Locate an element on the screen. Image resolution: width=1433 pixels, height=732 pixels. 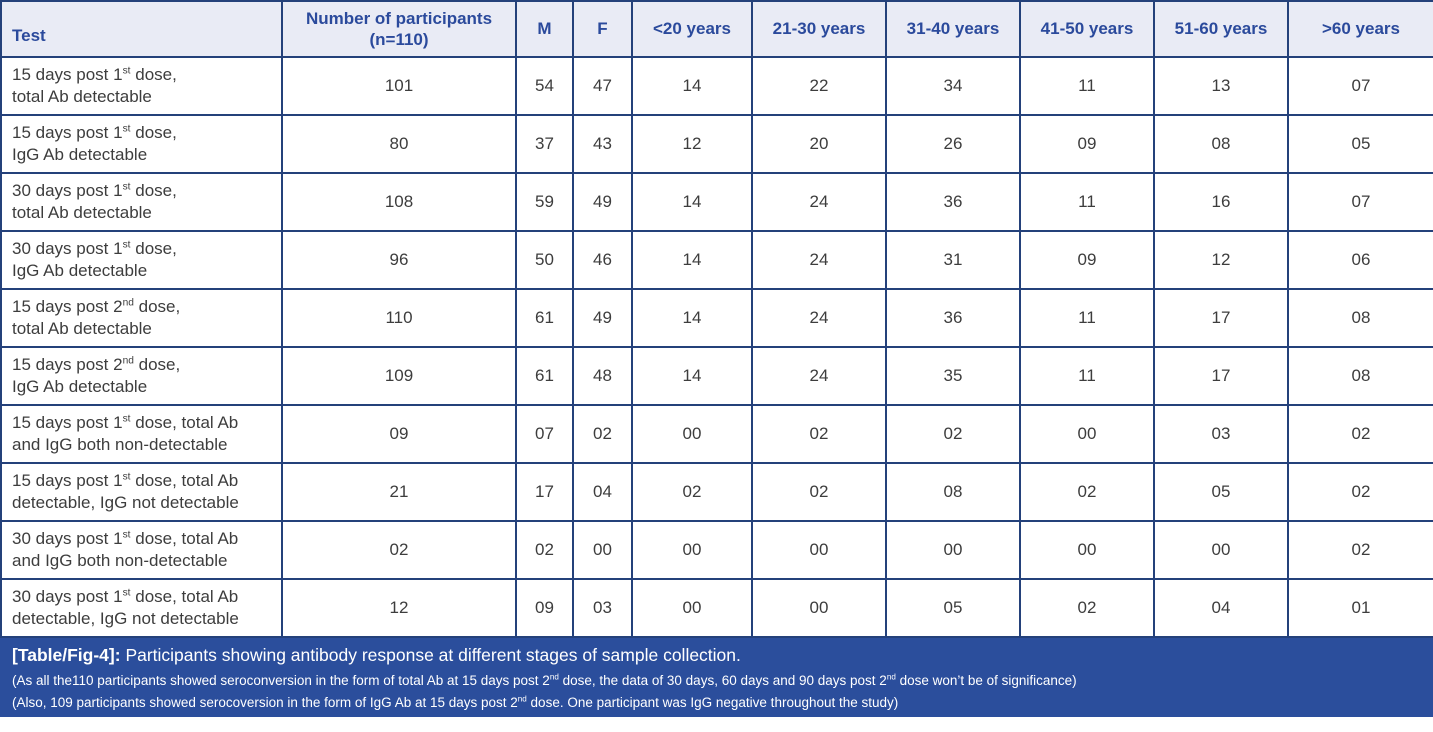
caption-label: [Table/Fig-4]: is located at coordinates (66, 655).